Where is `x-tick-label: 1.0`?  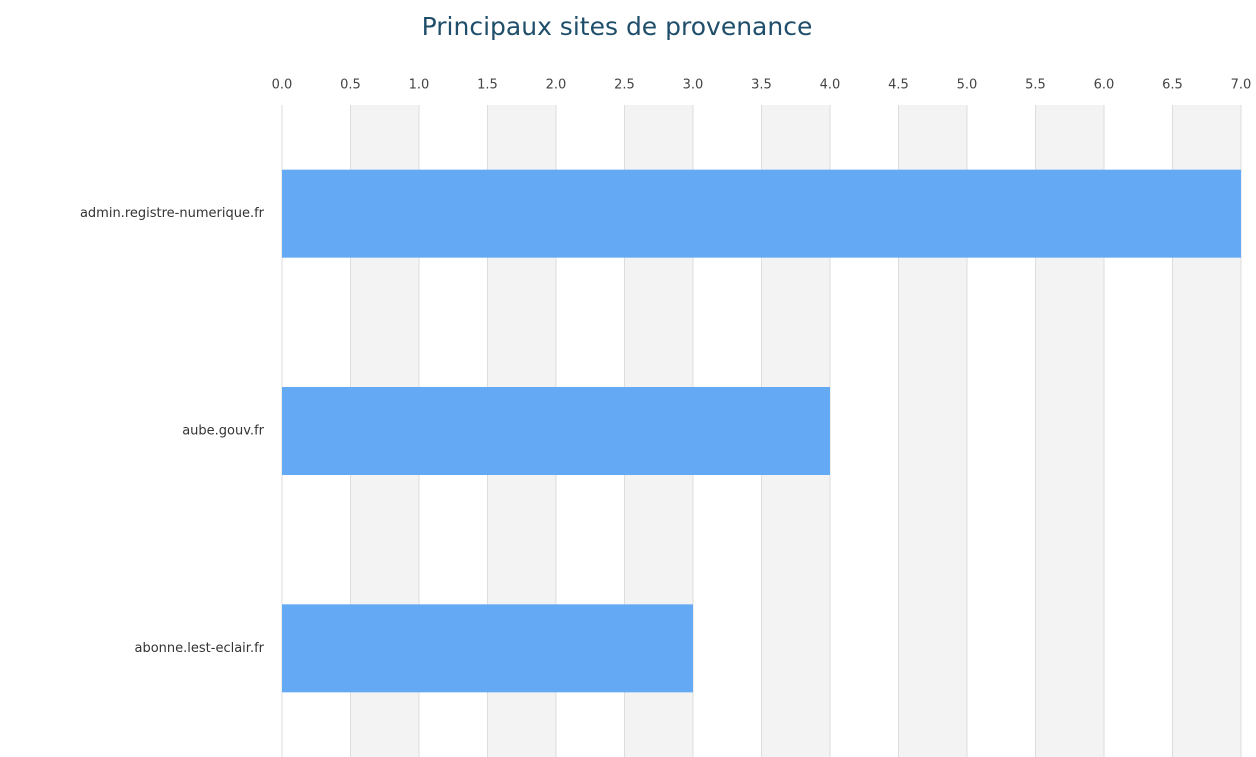
x-tick-label: 1.0 is located at coordinates (419, 85).